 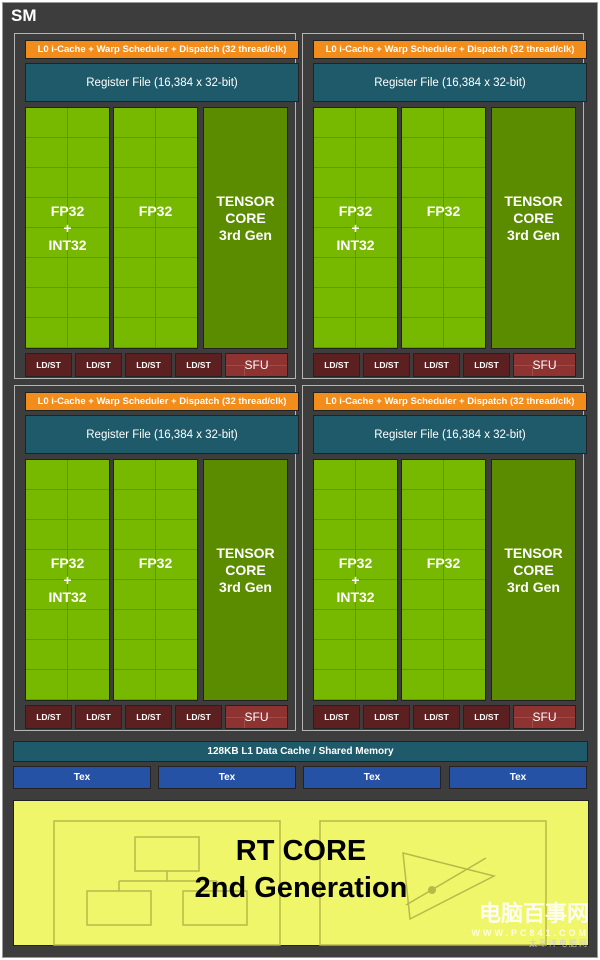 I want to click on rt-core-background-graphic, so click(x=300, y=883).